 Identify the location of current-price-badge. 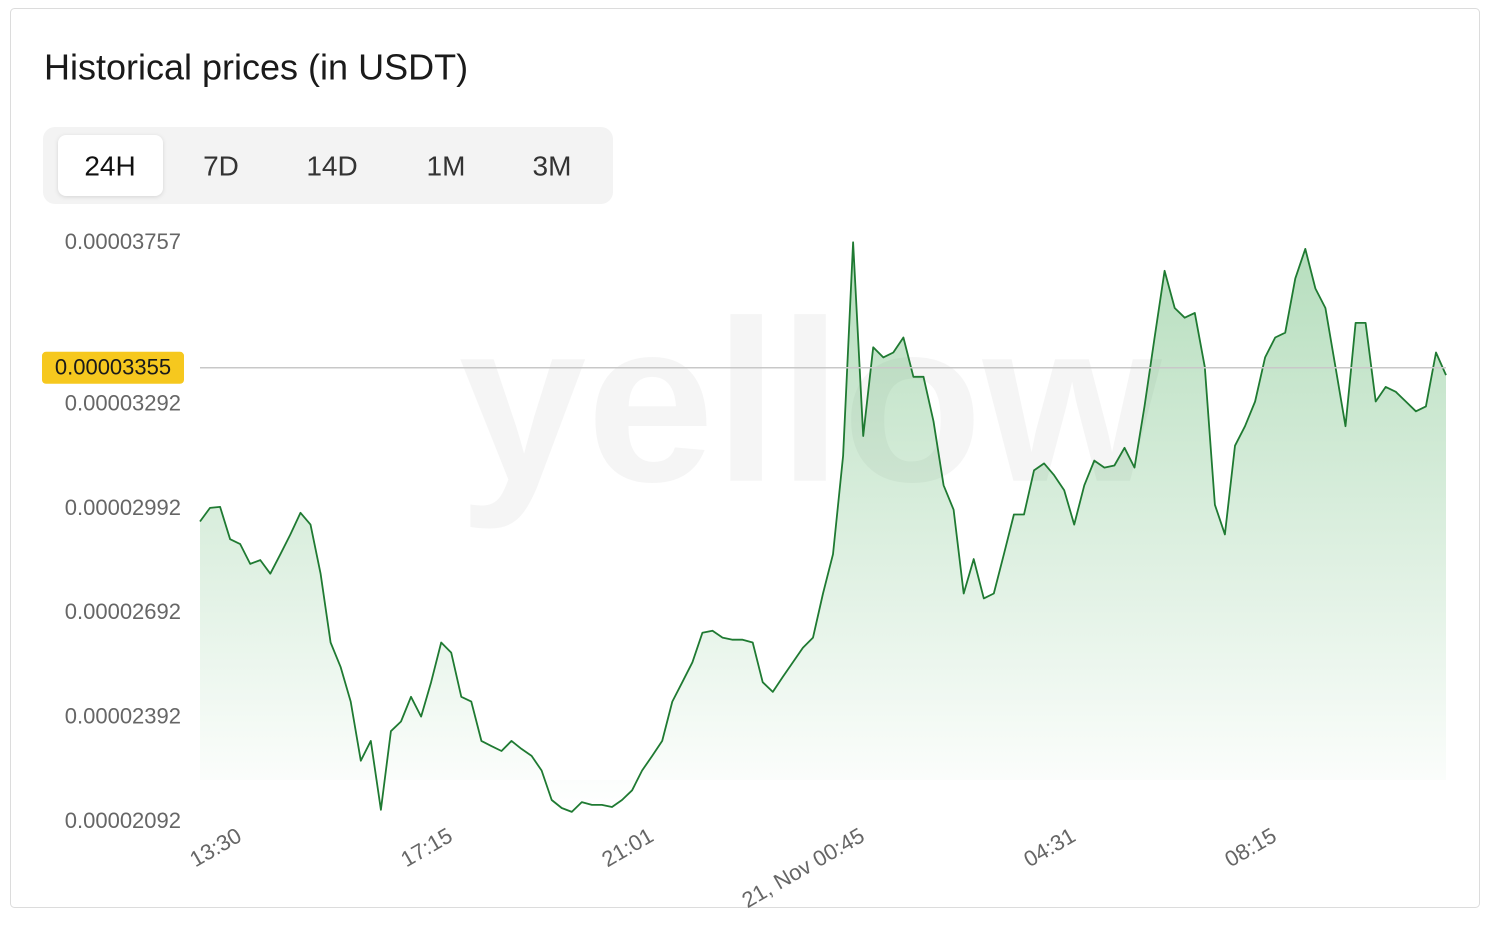
(113, 367).